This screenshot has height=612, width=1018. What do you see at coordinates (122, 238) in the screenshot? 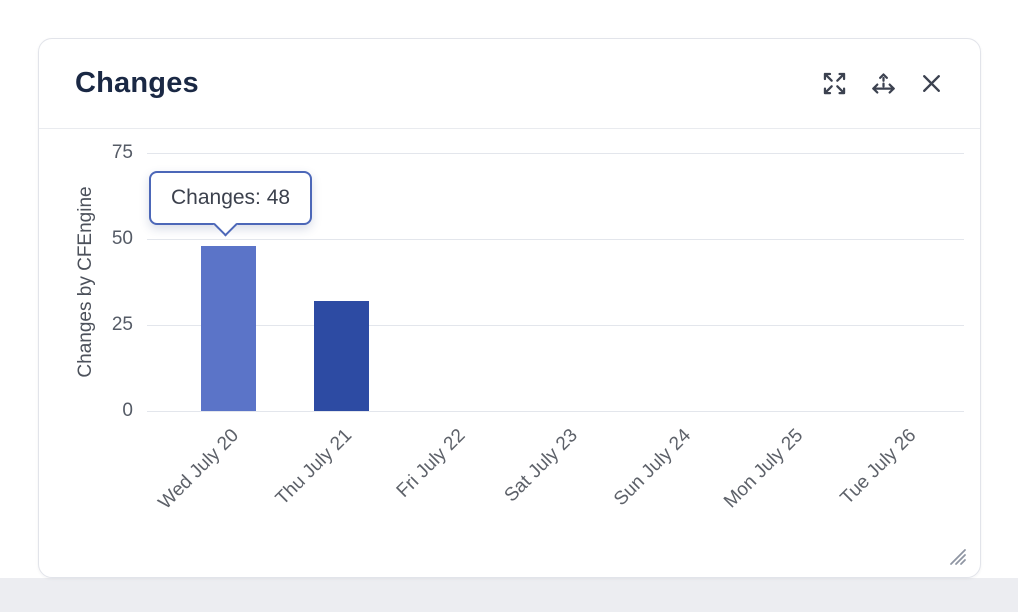
I see `y-tick-label: 50` at bounding box center [122, 238].